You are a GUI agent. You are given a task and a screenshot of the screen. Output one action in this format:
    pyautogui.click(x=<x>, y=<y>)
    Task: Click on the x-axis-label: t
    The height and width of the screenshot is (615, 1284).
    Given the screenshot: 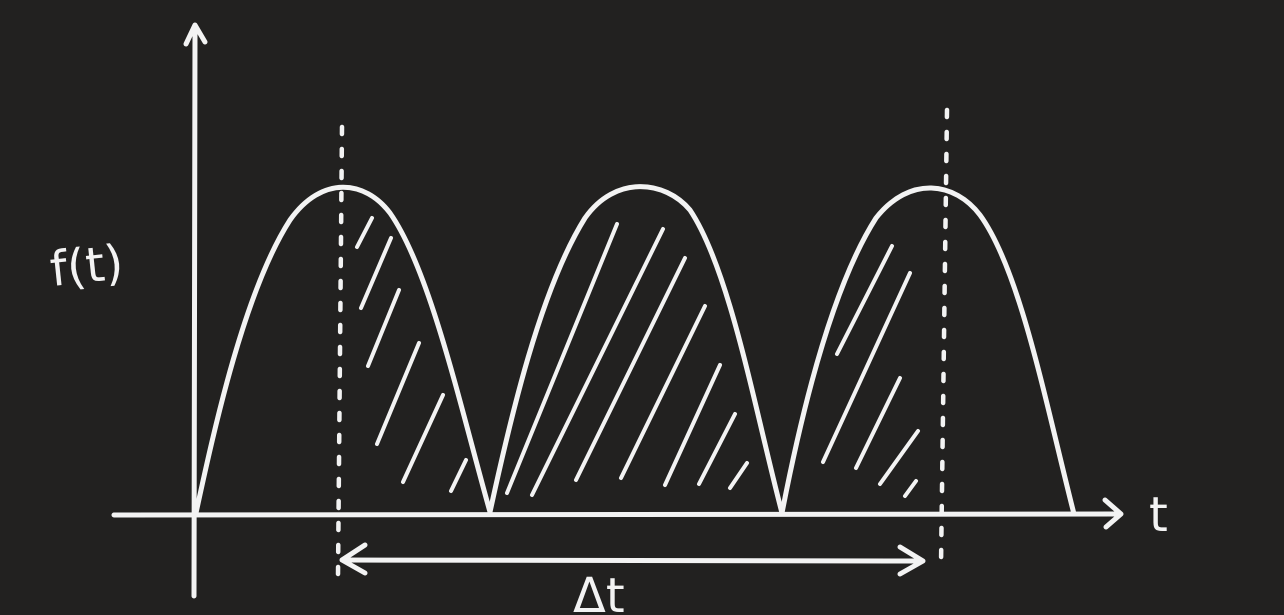 What is the action you would take?
    pyautogui.click(x=1158, y=515)
    